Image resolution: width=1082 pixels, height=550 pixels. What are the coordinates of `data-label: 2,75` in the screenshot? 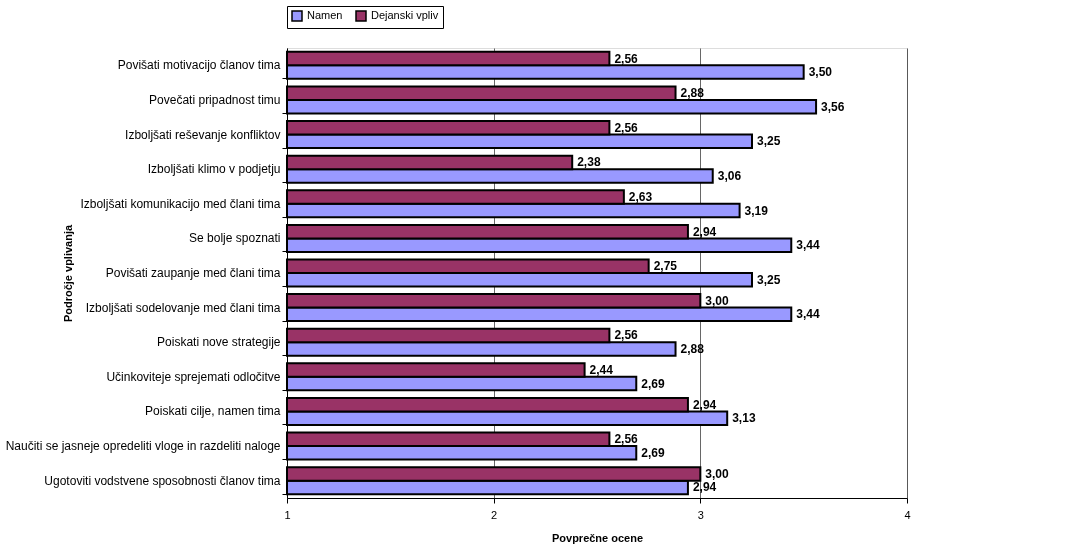 It's located at (665, 266).